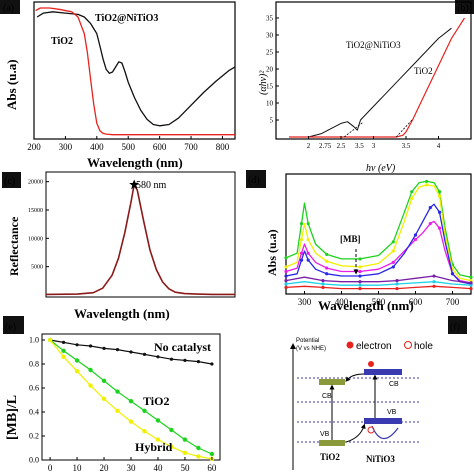 This screenshot has width=474, height=474. I want to click on panel-d-series-red, so click(378, 287).